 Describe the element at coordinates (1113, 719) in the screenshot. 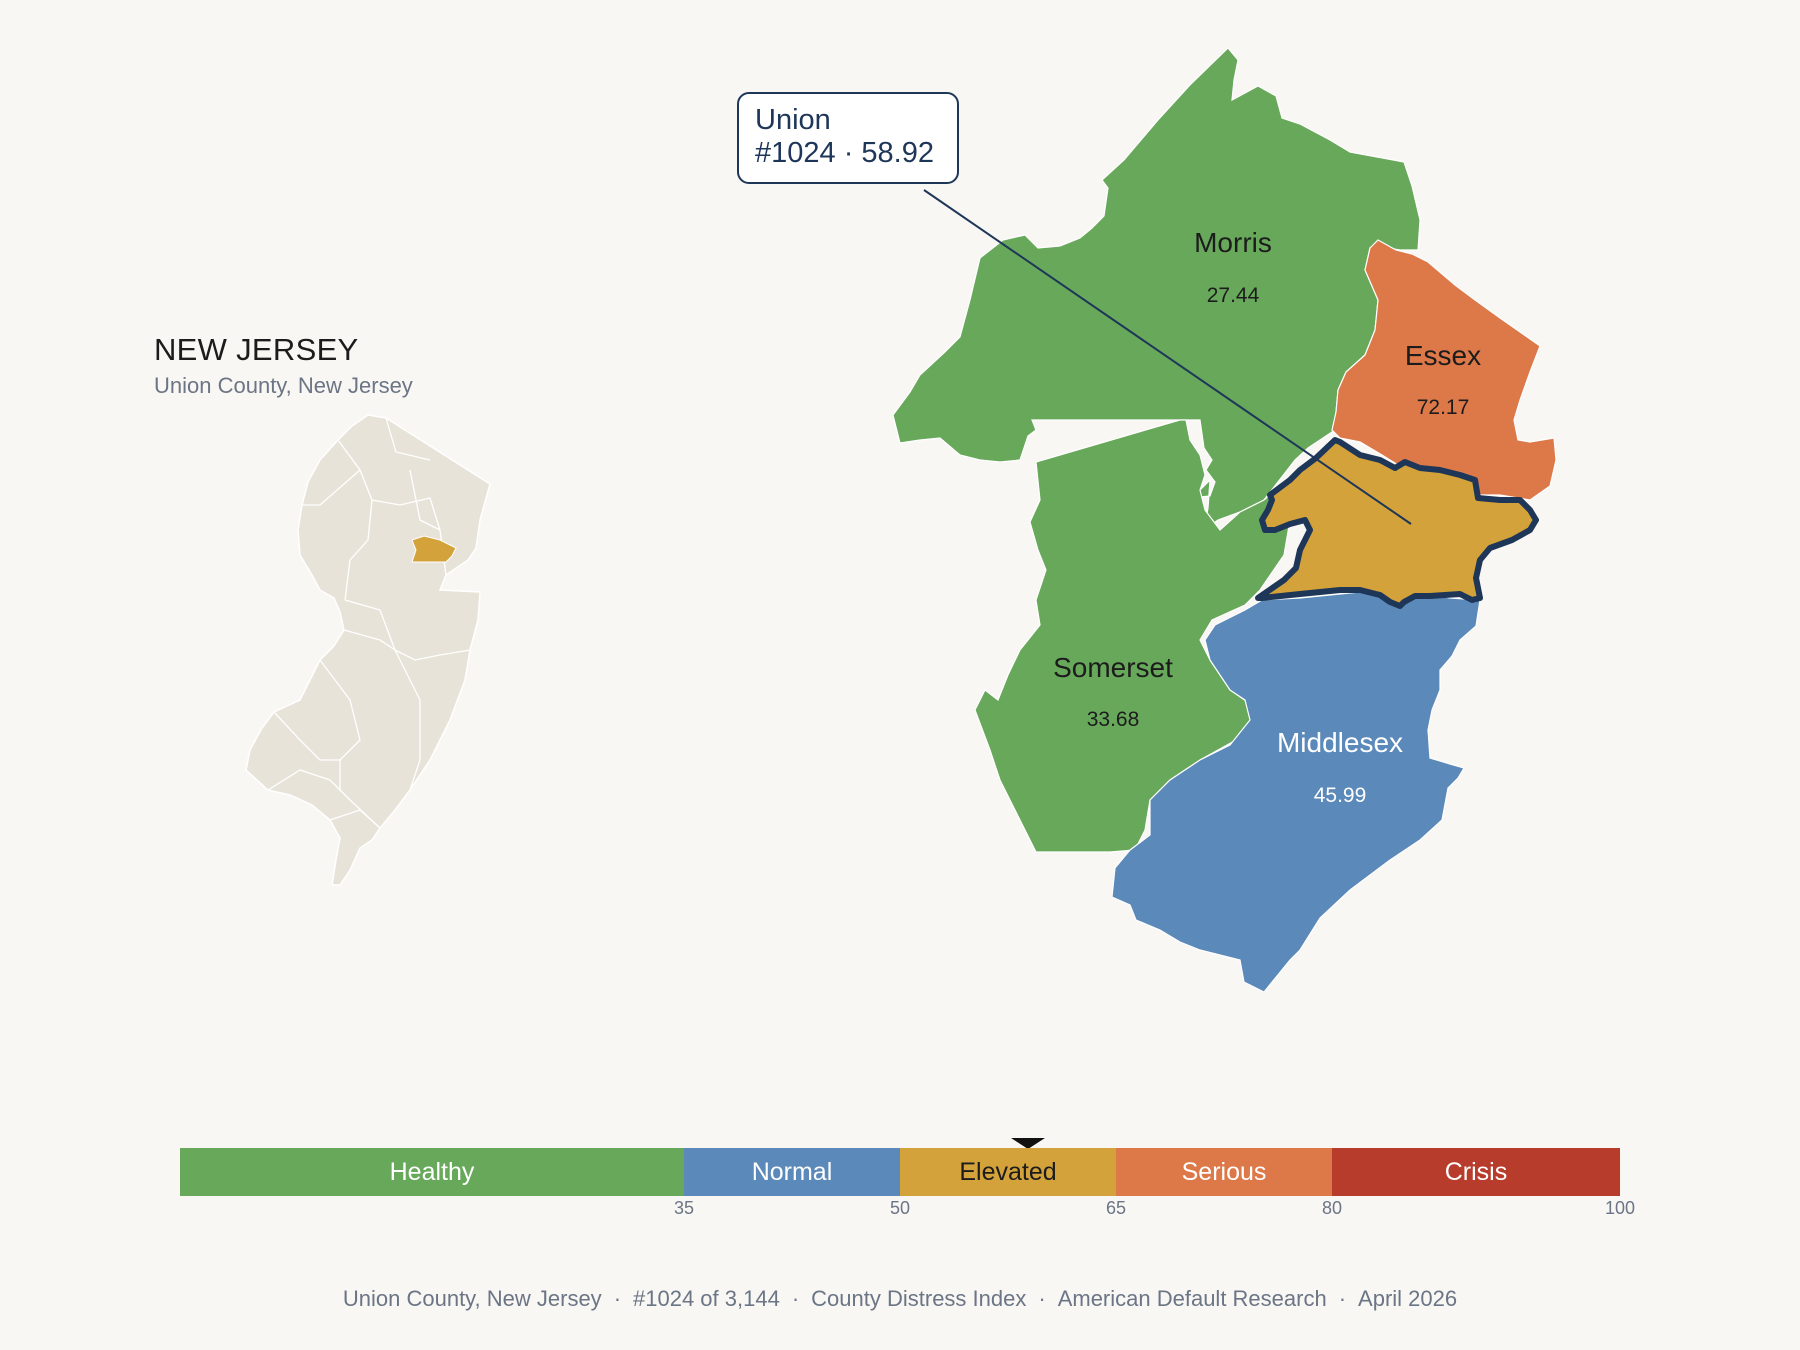

I see `county-value-somerset: 33.68` at that location.